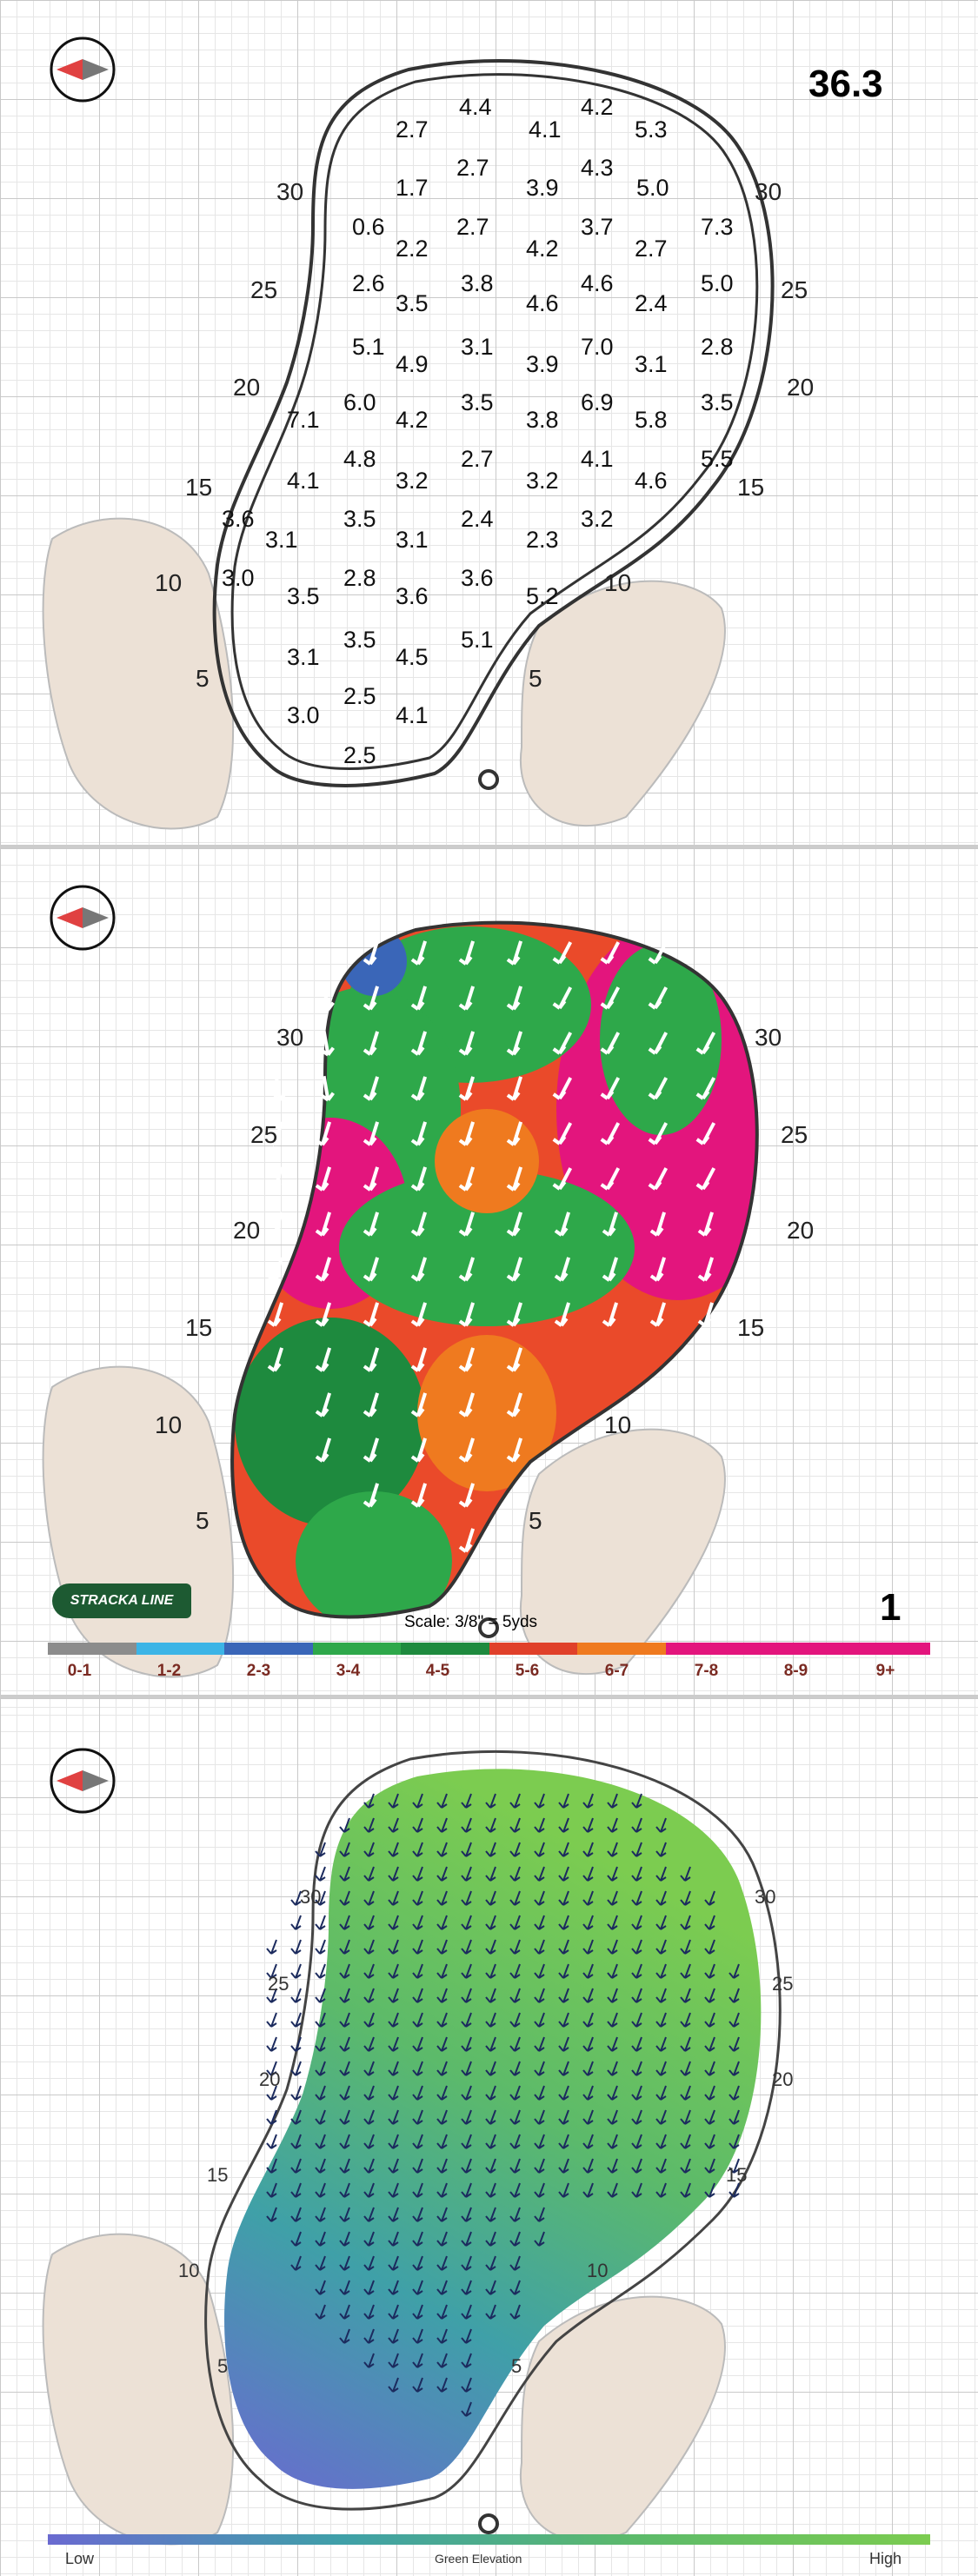 This screenshot has height=2576, width=978. Describe the element at coordinates (651, 364) in the screenshot. I see `slope-value-label: 3.1` at that location.